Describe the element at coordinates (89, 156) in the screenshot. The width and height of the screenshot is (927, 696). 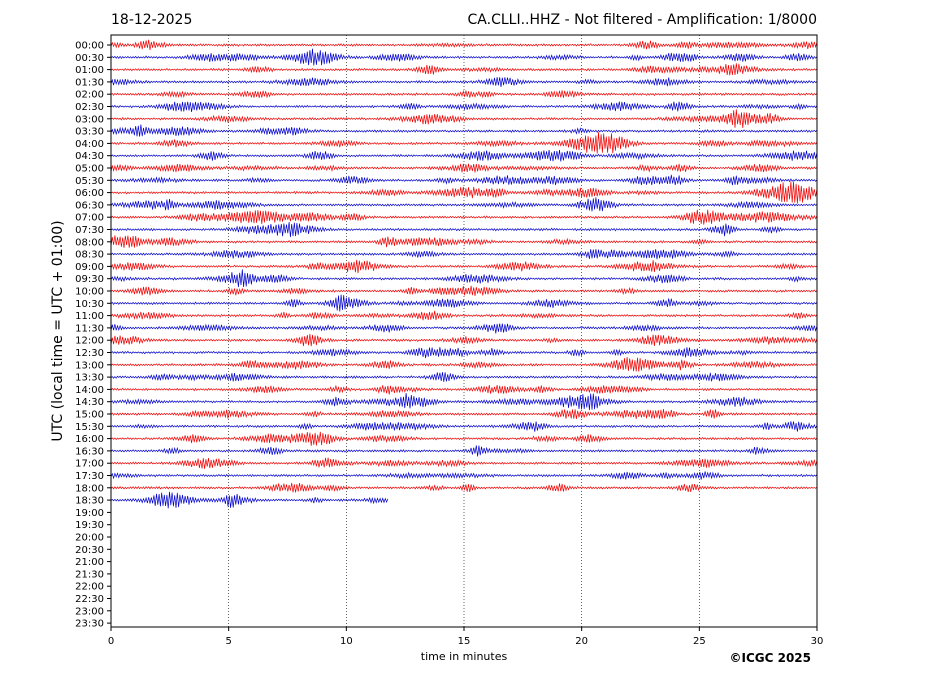
I see `y-tick-label-9: 04:30` at that location.